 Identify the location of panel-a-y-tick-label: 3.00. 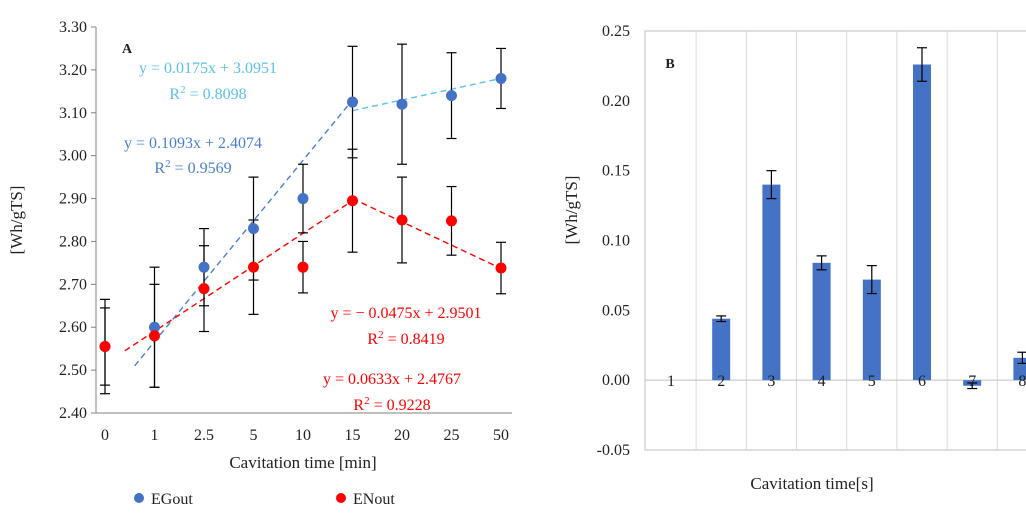
(73, 156).